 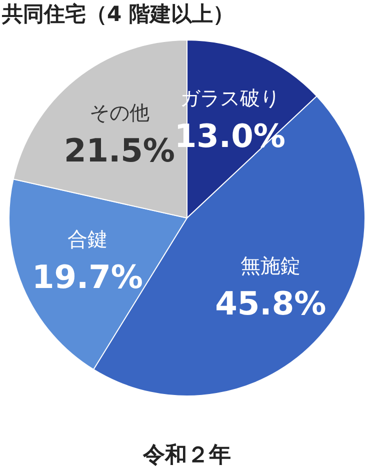 I want to click on text: 令和２年, so click(x=186, y=455).